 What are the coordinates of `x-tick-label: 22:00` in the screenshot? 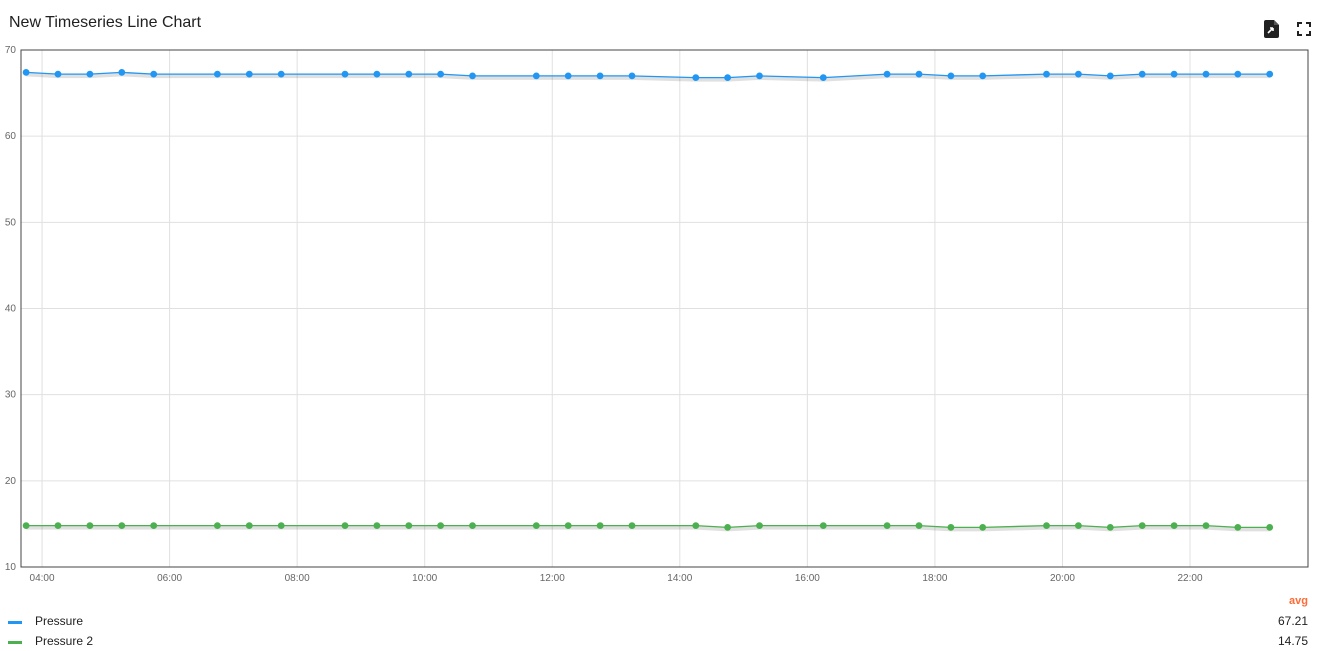 It's located at (1189, 578).